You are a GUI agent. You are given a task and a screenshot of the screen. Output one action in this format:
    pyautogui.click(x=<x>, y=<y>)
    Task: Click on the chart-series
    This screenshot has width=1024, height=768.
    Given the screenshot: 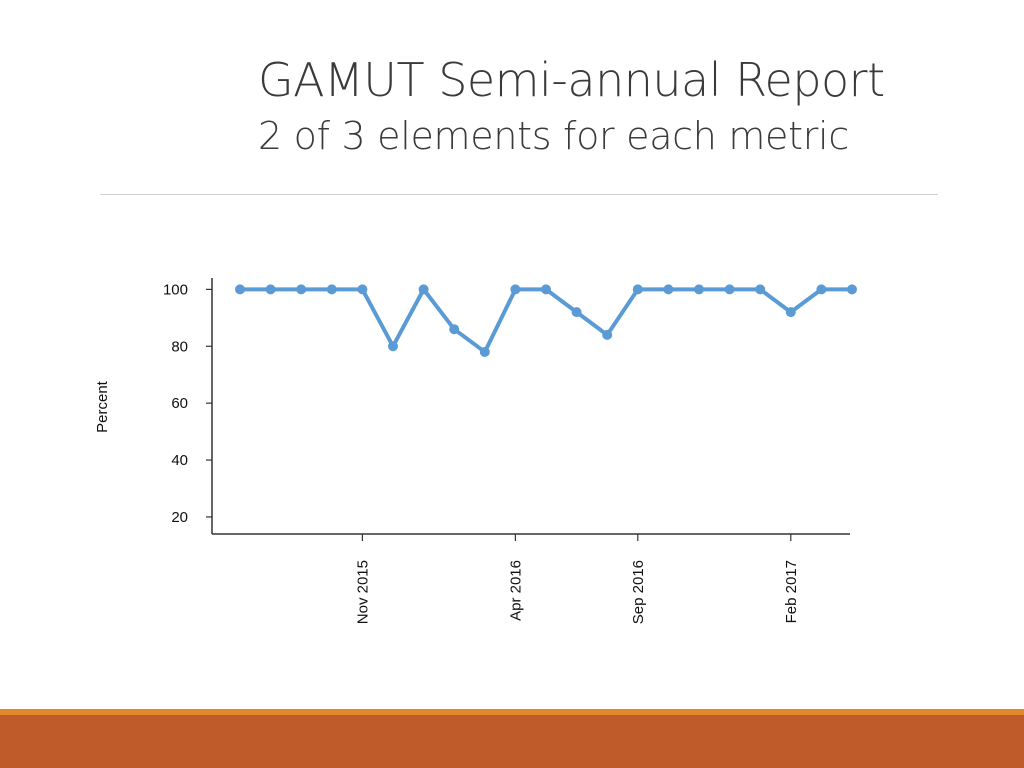 What is the action you would take?
    pyautogui.click(x=546, y=320)
    